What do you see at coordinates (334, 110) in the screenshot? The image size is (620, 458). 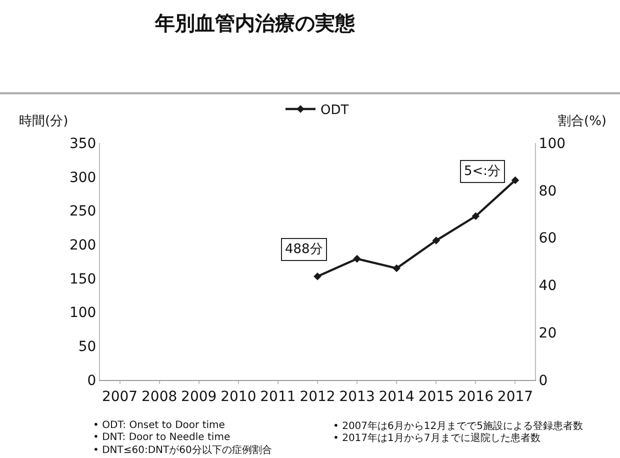 I see `legend-label: ODT` at bounding box center [334, 110].